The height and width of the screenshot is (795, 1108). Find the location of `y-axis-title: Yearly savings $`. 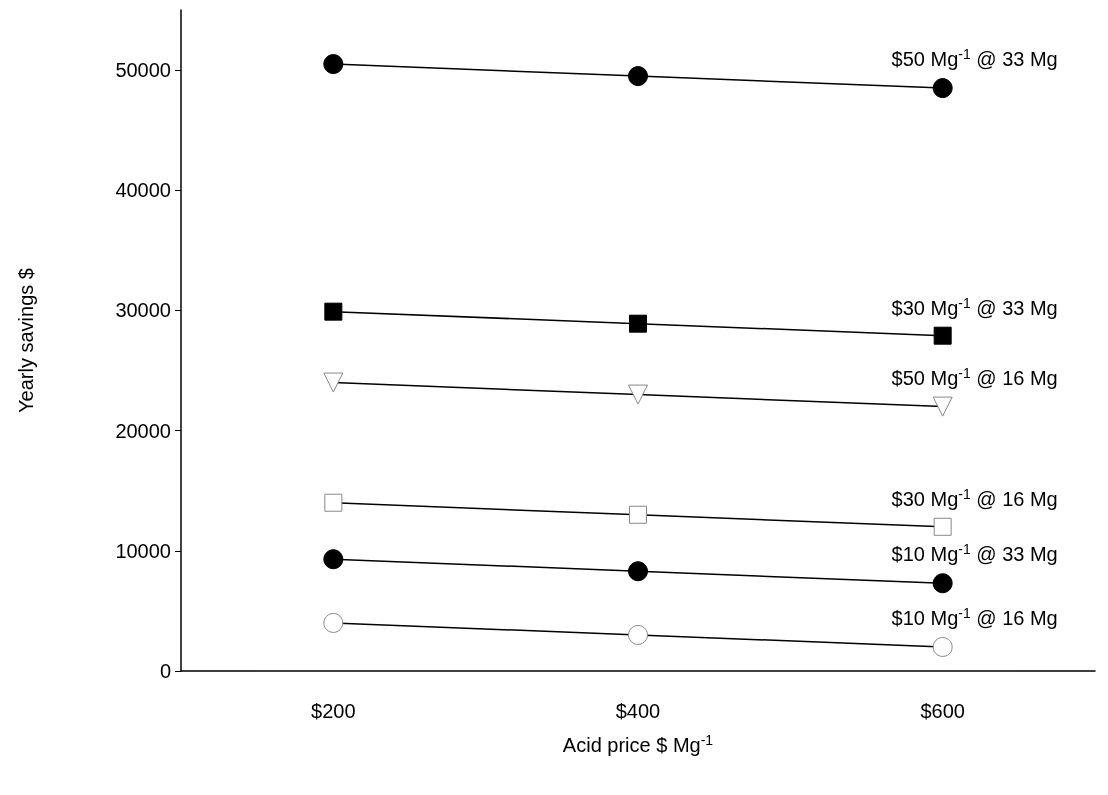

y-axis-title: Yearly savings $ is located at coordinates (26, 340).